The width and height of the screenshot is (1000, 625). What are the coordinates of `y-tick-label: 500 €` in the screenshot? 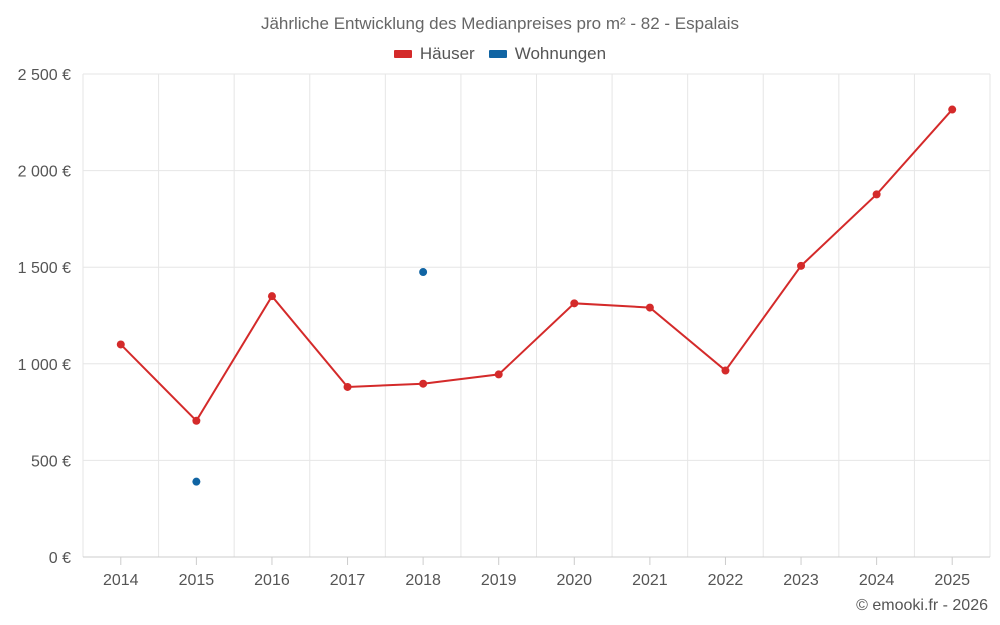 It's located at (51, 461).